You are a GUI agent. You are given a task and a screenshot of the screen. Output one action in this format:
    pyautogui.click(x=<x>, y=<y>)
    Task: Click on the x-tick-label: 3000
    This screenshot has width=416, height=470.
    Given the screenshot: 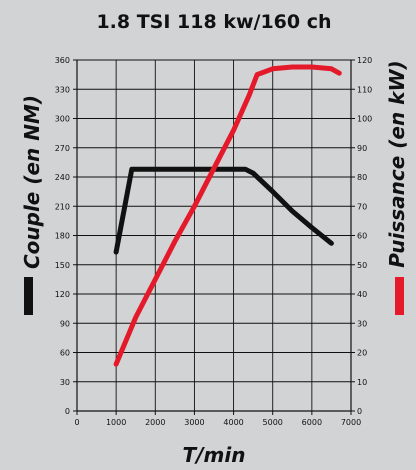 What is the action you would take?
    pyautogui.click(x=194, y=422)
    